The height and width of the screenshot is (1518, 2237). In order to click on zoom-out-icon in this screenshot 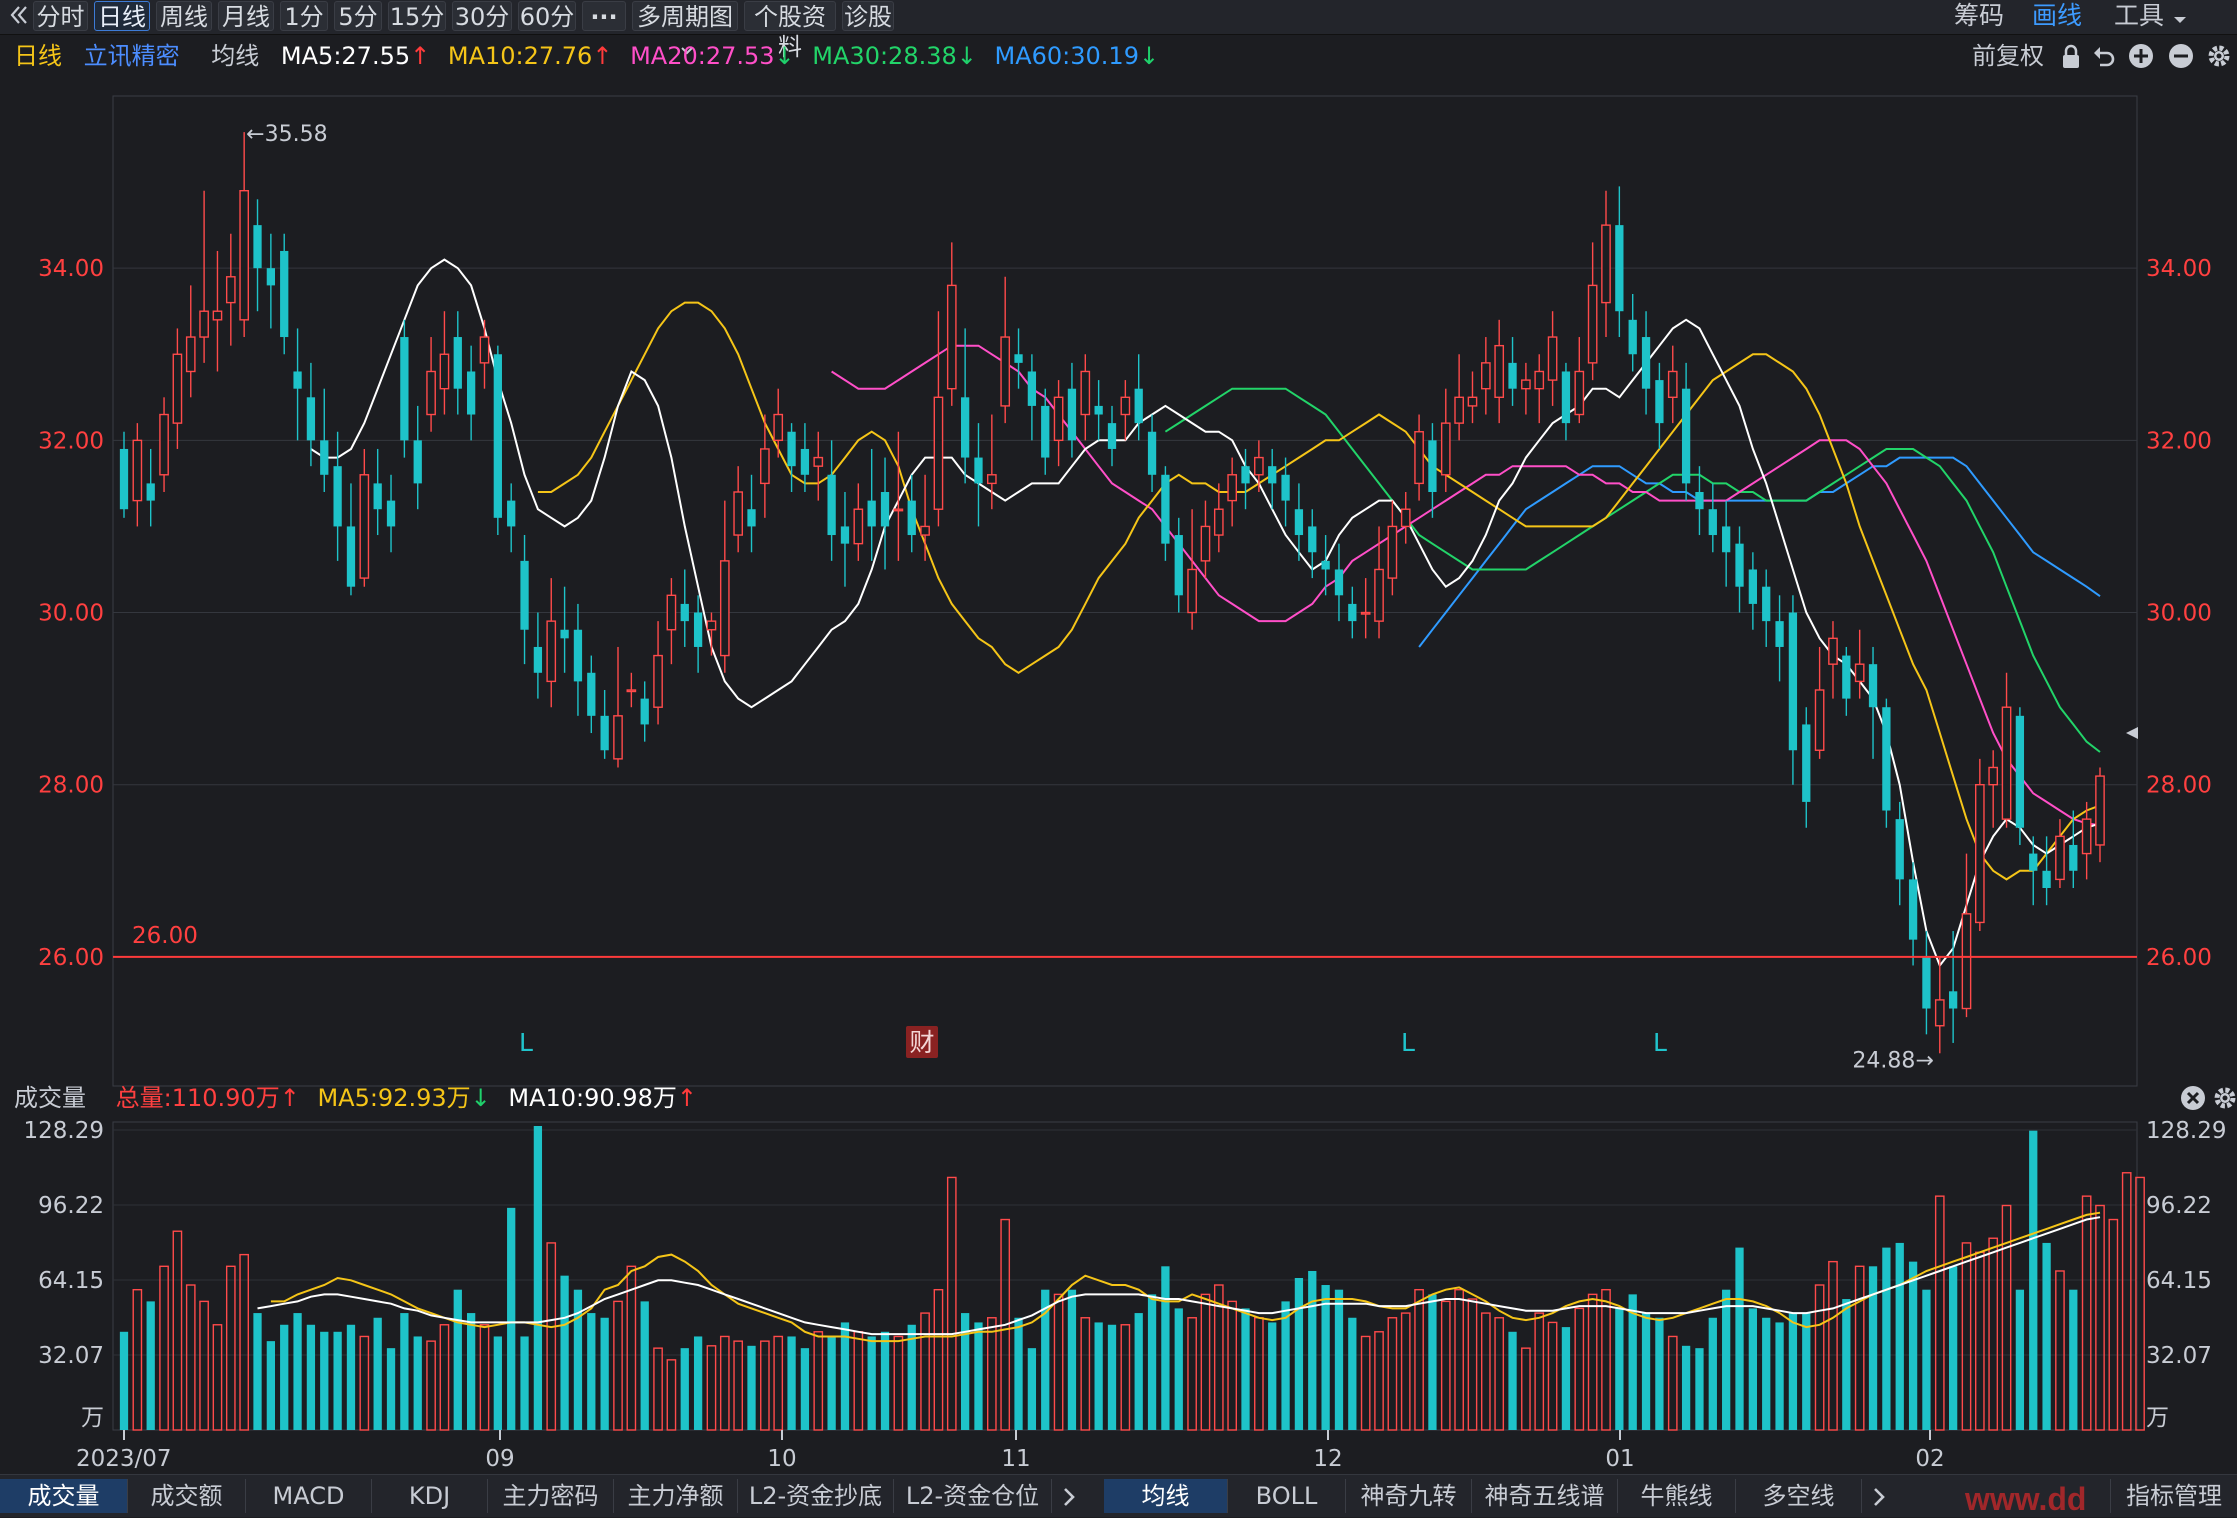, I will do `click(2181, 58)`.